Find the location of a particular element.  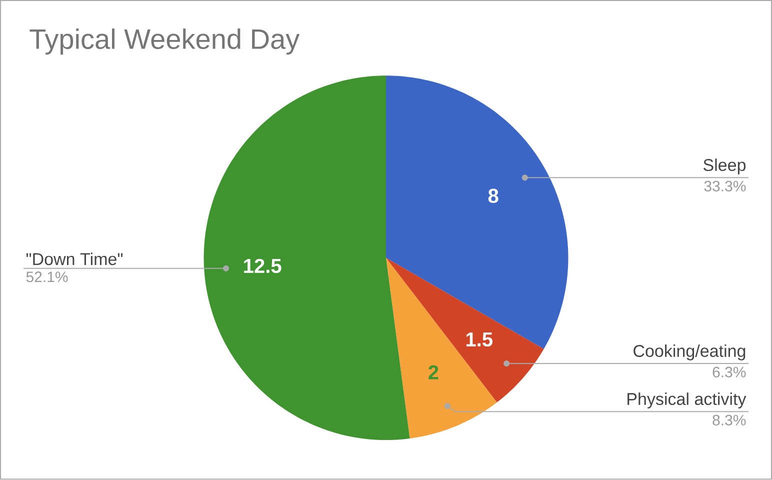

text: 6.3% is located at coordinates (729, 372).